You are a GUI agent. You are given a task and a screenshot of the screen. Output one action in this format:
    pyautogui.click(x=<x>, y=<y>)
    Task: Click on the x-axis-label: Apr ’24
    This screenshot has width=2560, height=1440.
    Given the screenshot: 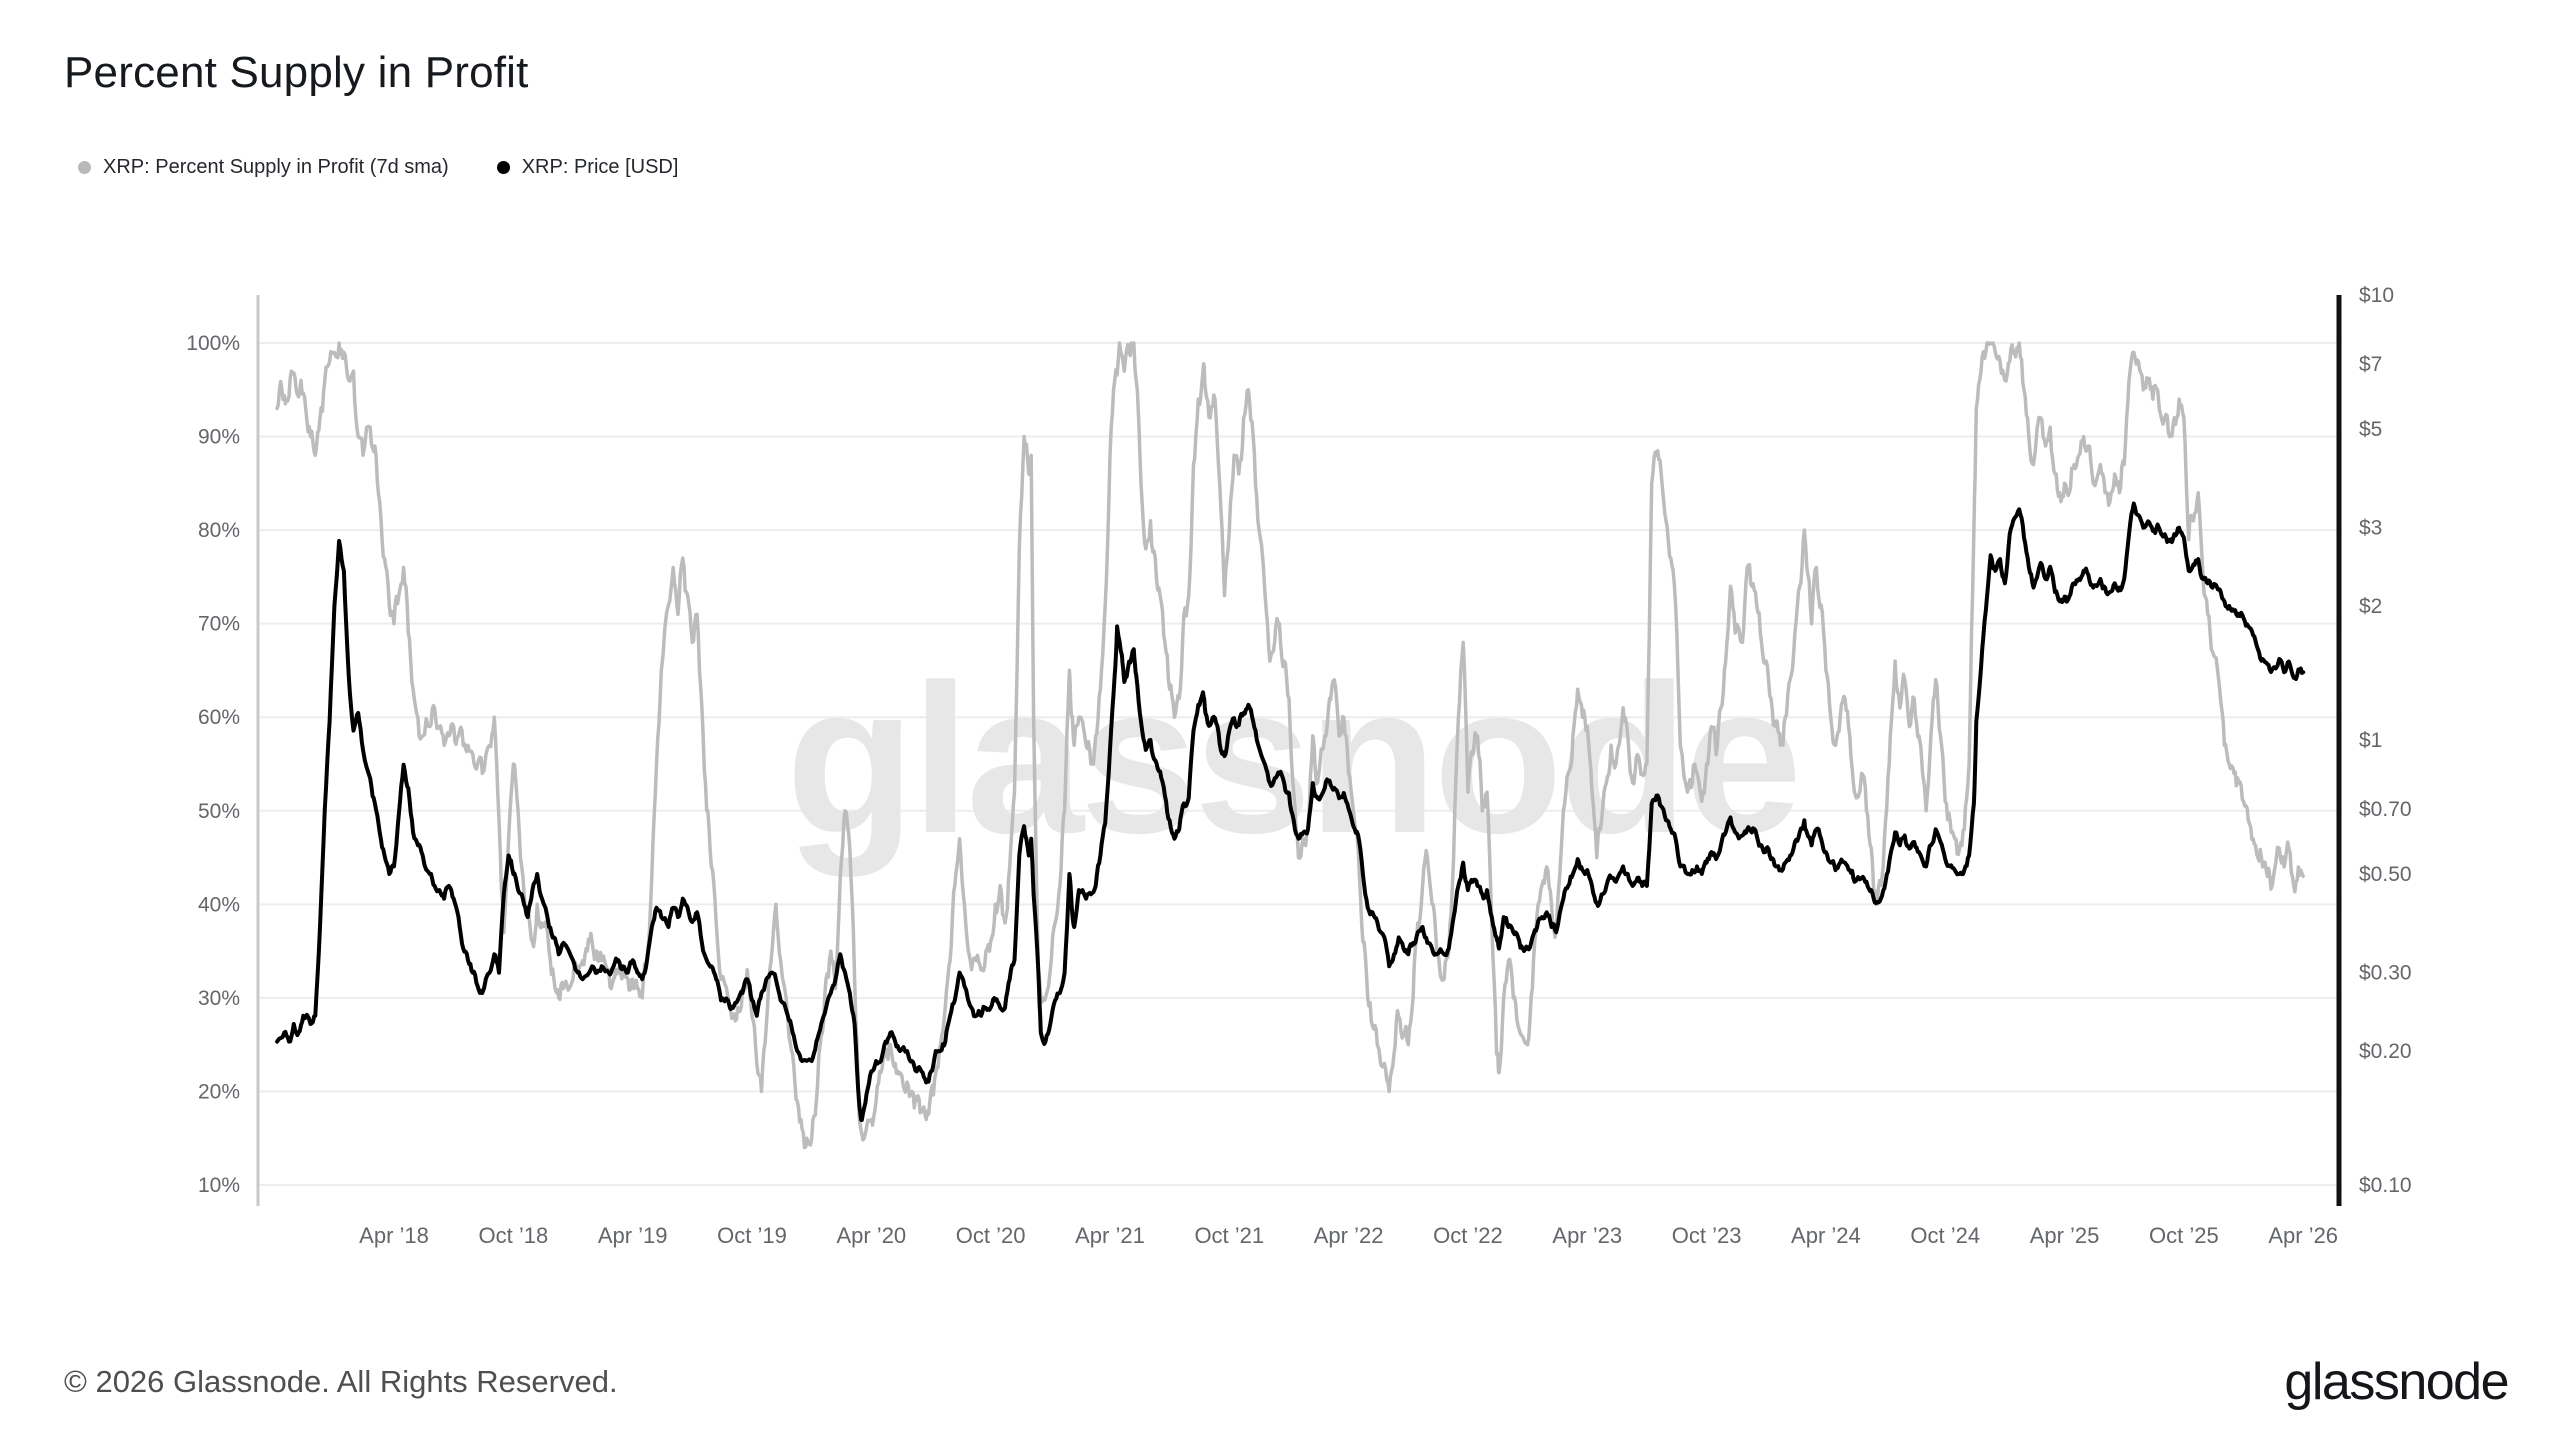 What is the action you would take?
    pyautogui.click(x=1826, y=1235)
    